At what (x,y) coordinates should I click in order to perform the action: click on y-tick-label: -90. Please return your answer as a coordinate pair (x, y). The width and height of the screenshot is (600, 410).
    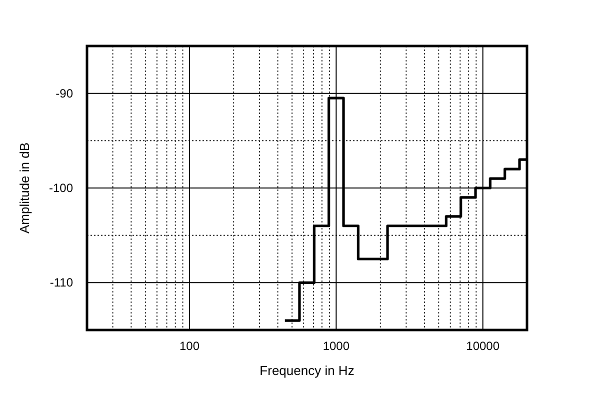
    Looking at the image, I should click on (65, 93).